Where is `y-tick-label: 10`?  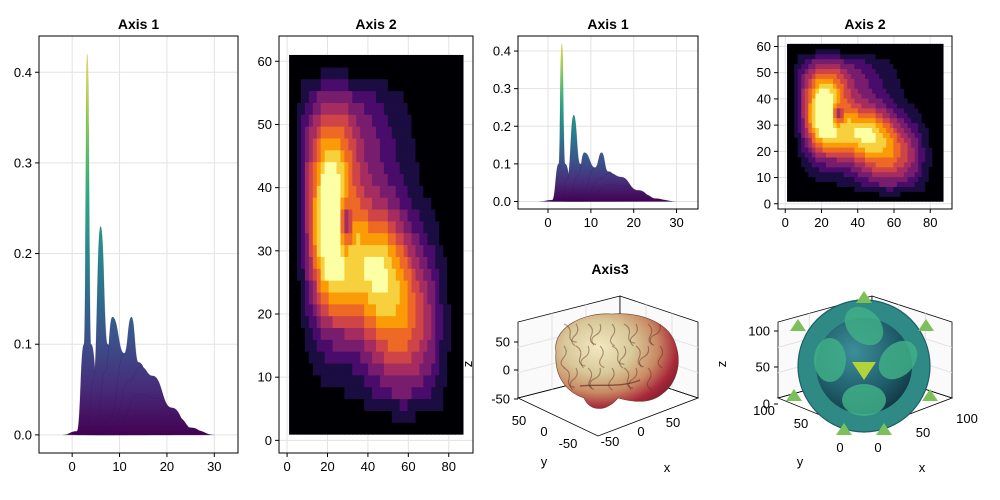
y-tick-label: 10 is located at coordinates (764, 177).